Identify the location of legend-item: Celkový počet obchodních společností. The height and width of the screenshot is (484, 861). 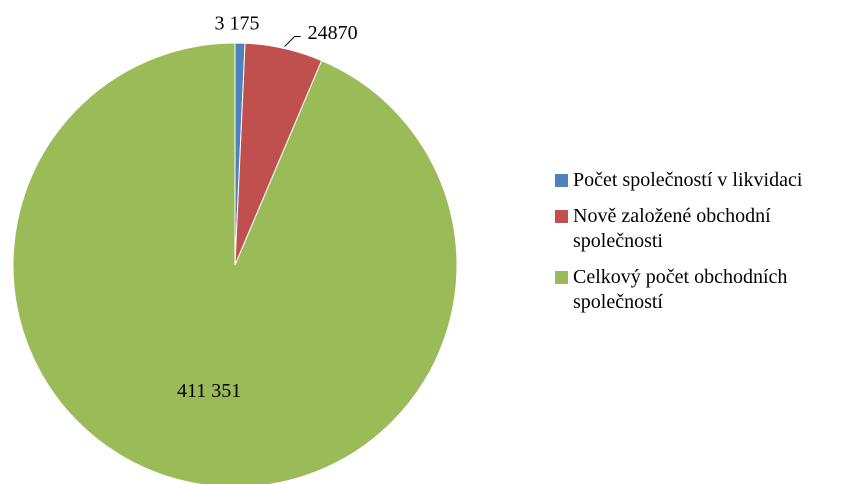
(705, 290).